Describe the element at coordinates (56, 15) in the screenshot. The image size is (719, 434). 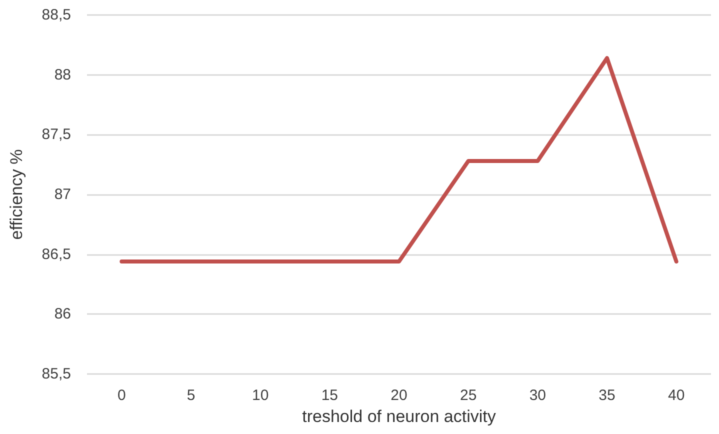
I see `y-tick-label: 88,5` at that location.